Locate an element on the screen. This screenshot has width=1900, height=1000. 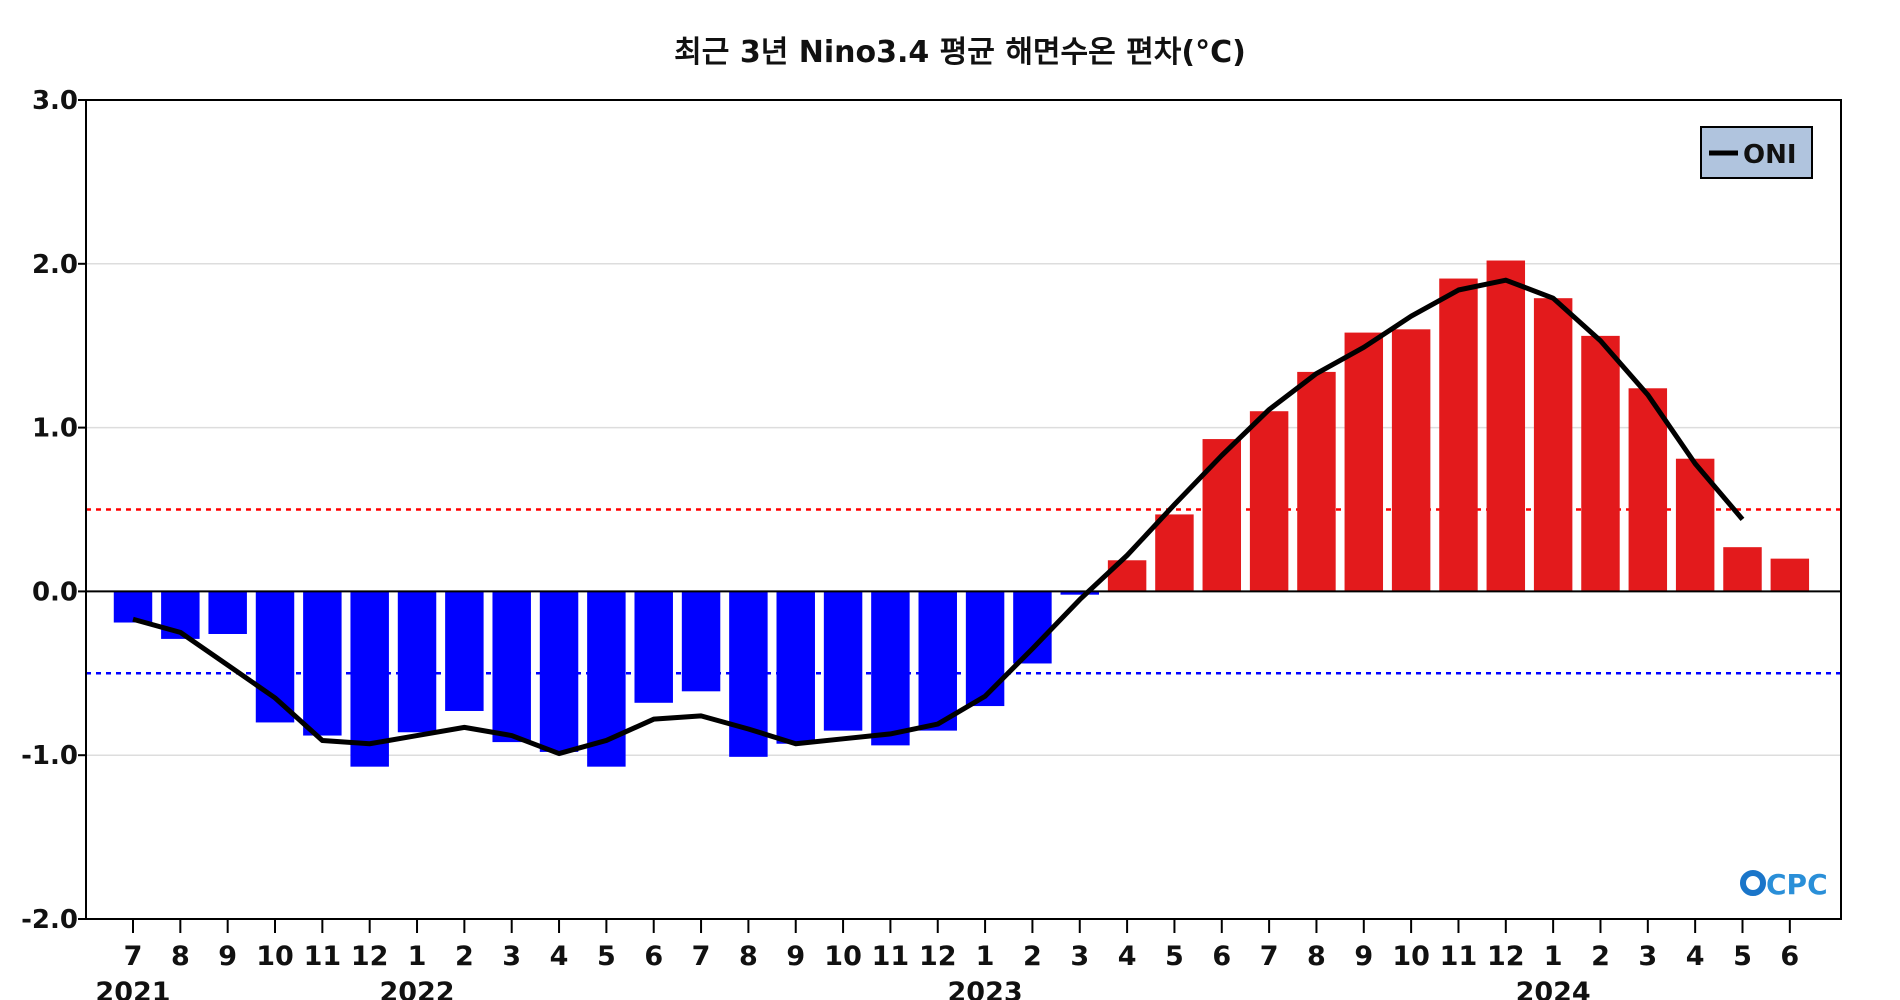
y-tick-label: -1.0 is located at coordinates (49, 756).